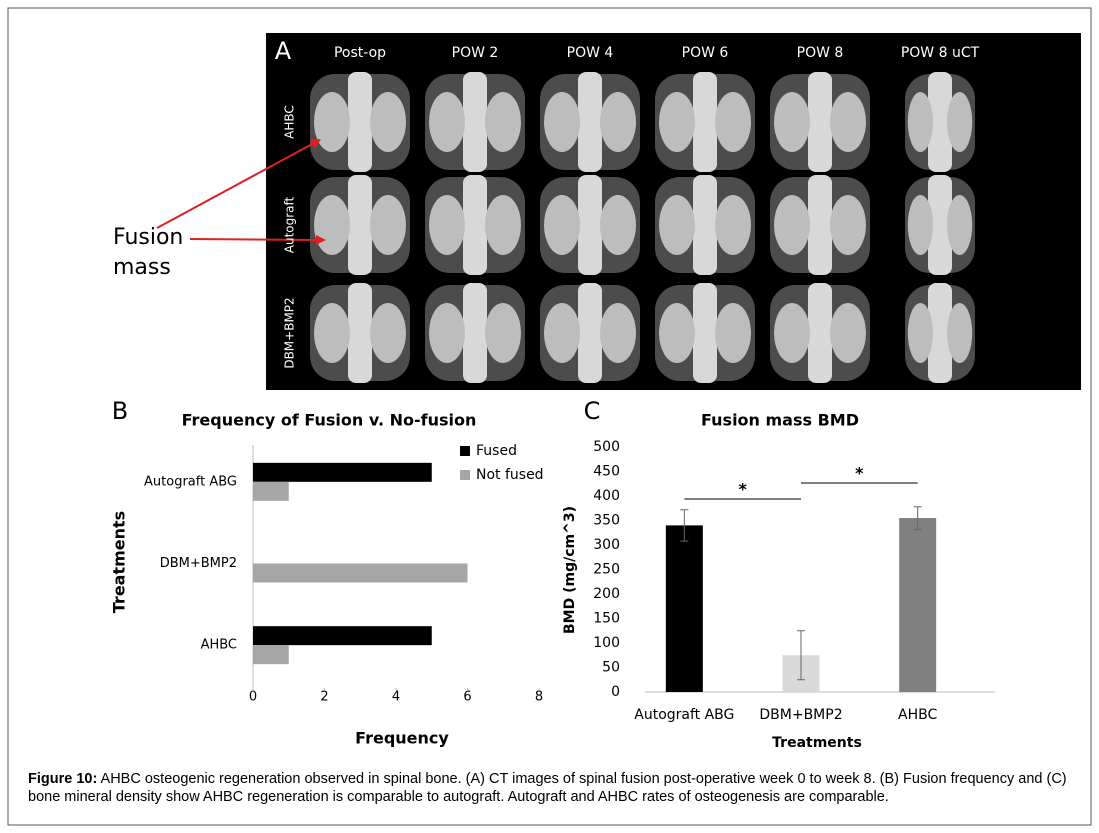 The image size is (1099, 833). I want to click on y-tick-label: 100, so click(606, 643).